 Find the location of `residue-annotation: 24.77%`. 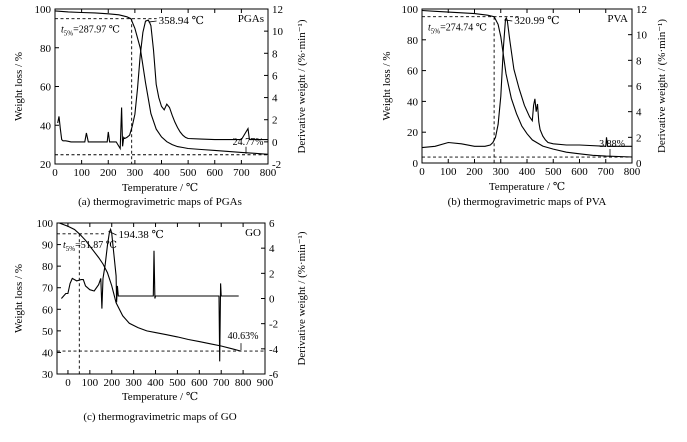

residue-annotation: 24.77% is located at coordinates (248, 142).